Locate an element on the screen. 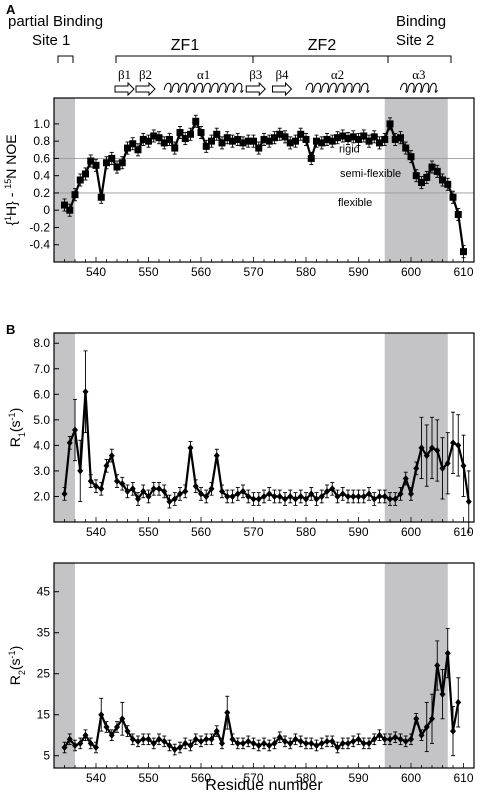  helix-label: α2 is located at coordinates (337, 74).